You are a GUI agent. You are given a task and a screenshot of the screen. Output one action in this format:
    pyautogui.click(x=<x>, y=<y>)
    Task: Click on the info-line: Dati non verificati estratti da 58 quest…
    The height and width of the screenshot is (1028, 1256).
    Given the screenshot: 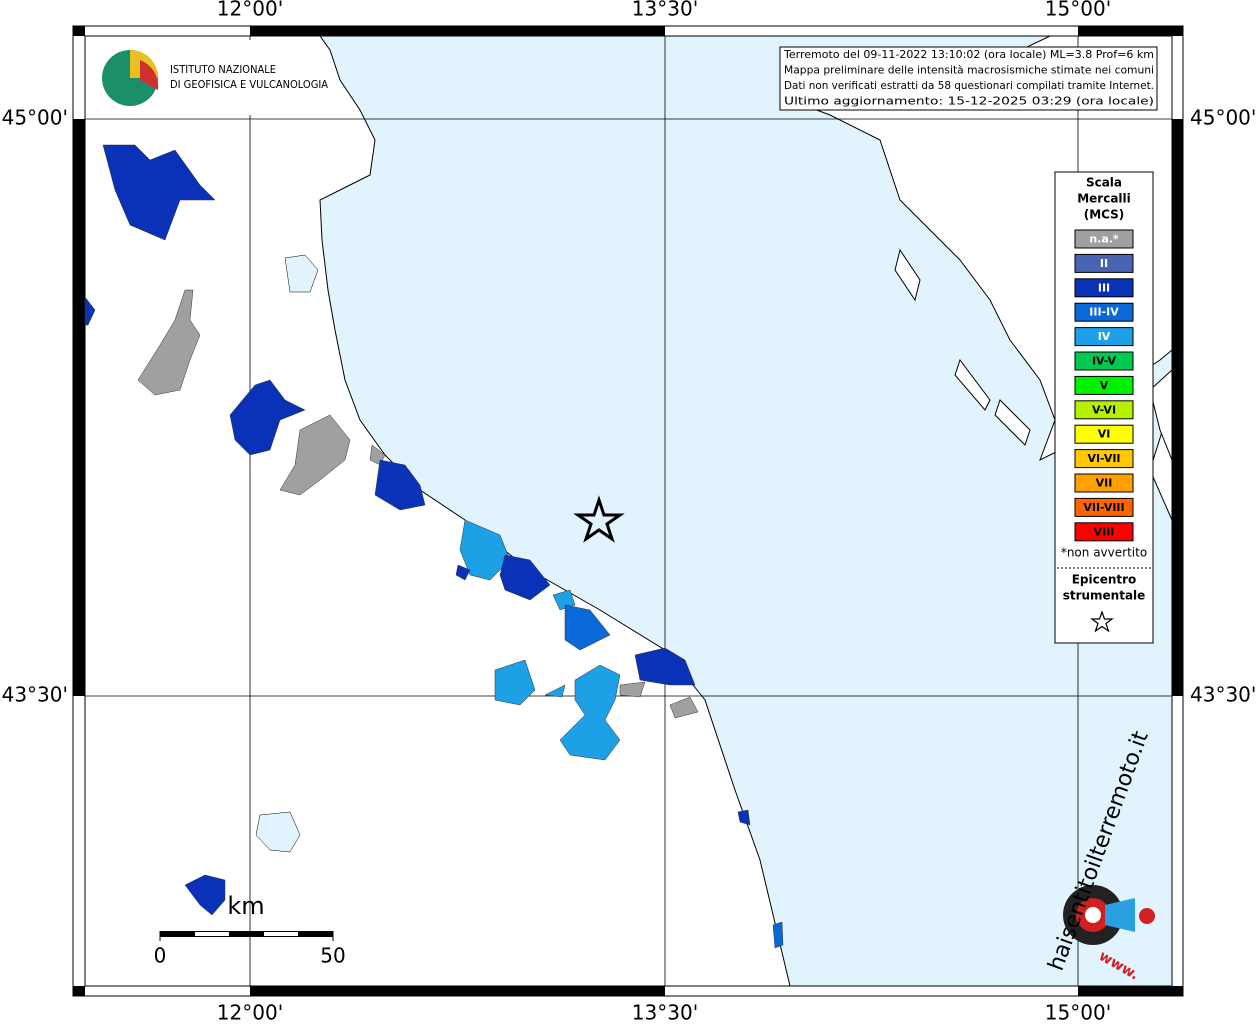 What is the action you would take?
    pyautogui.click(x=969, y=85)
    